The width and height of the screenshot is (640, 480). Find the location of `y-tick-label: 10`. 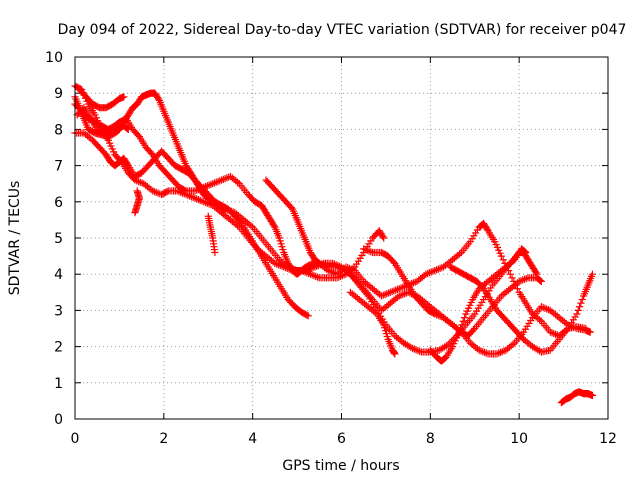

y-tick-label: 10 is located at coordinates (54, 58).